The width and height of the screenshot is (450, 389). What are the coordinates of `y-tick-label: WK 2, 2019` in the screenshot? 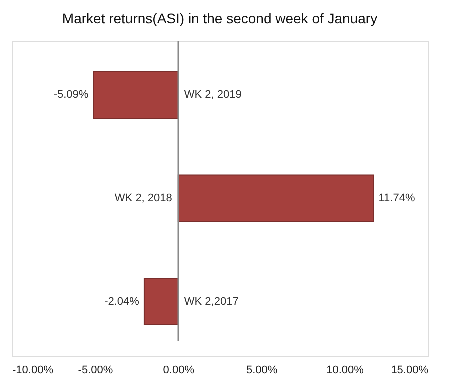 It's located at (213, 95).